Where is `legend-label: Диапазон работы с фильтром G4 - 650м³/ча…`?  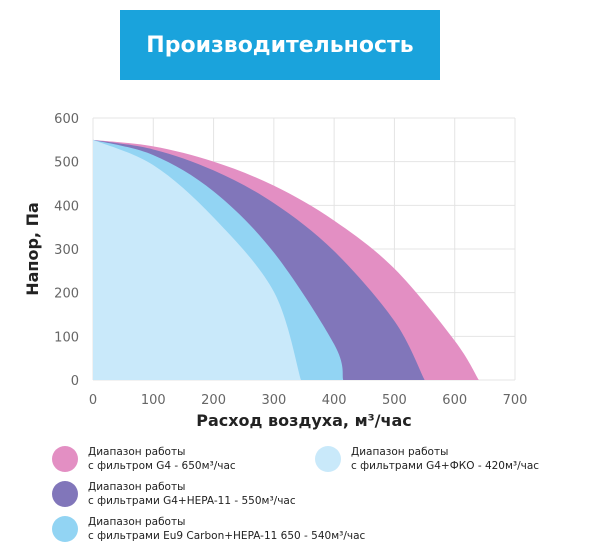 legend-label: Диапазон работы с фильтром G4 - 650м³/ча… is located at coordinates (162, 459).